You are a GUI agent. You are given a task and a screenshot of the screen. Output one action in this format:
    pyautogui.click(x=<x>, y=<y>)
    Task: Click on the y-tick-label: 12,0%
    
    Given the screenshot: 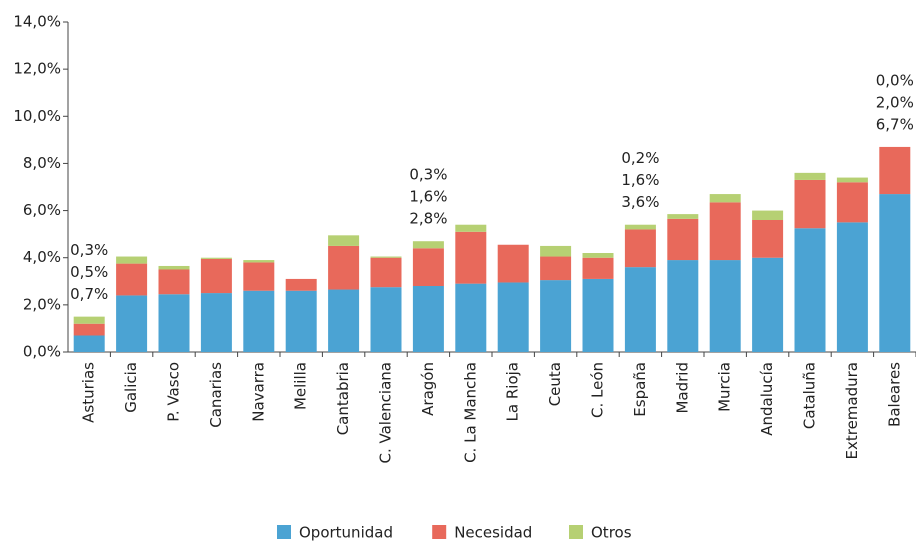 What is the action you would take?
    pyautogui.click(x=37, y=69)
    